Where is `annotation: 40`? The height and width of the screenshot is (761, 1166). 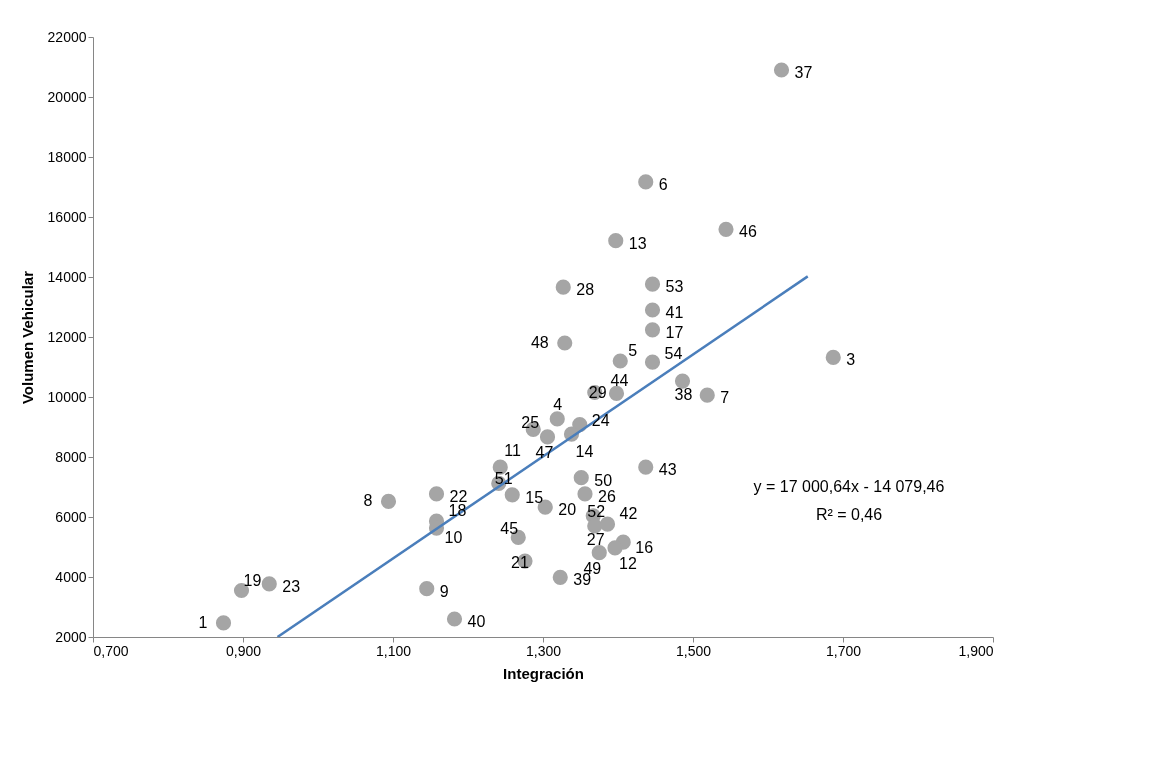
annotation: 40 is located at coordinates (476, 621).